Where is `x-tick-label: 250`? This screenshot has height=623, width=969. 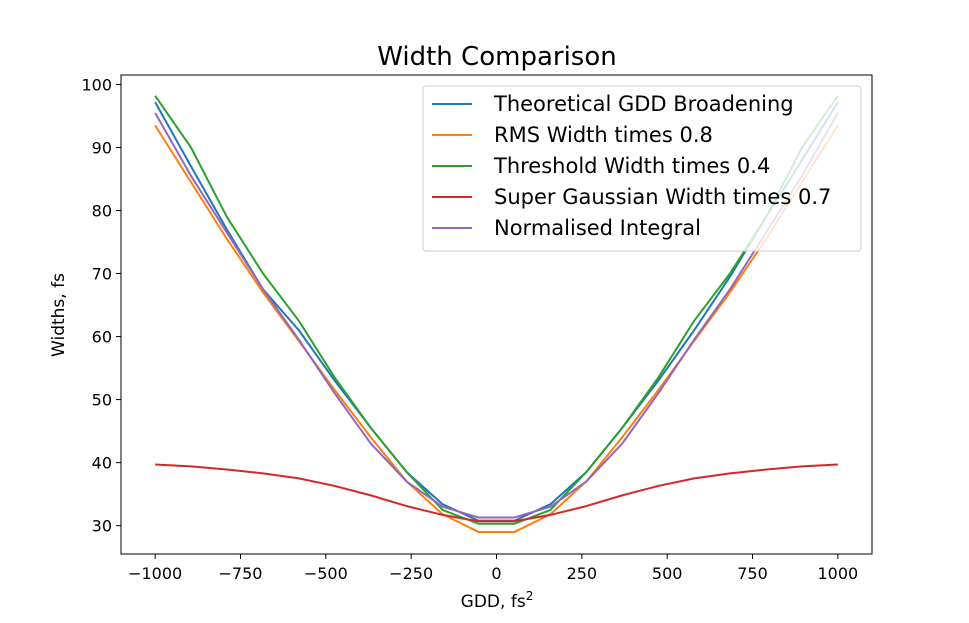
x-tick-label: 250 is located at coordinates (582, 573).